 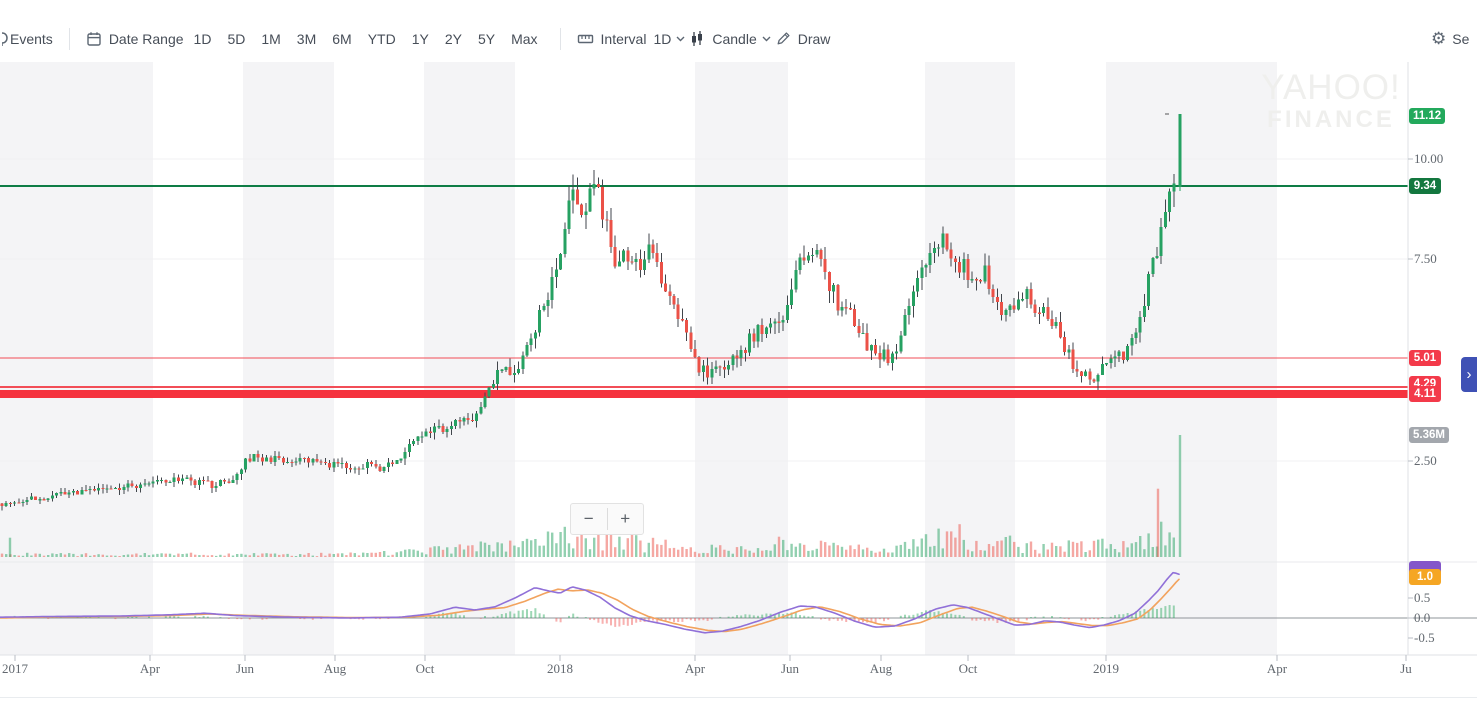 I want to click on range-1d-button: 1D, so click(x=203, y=39).